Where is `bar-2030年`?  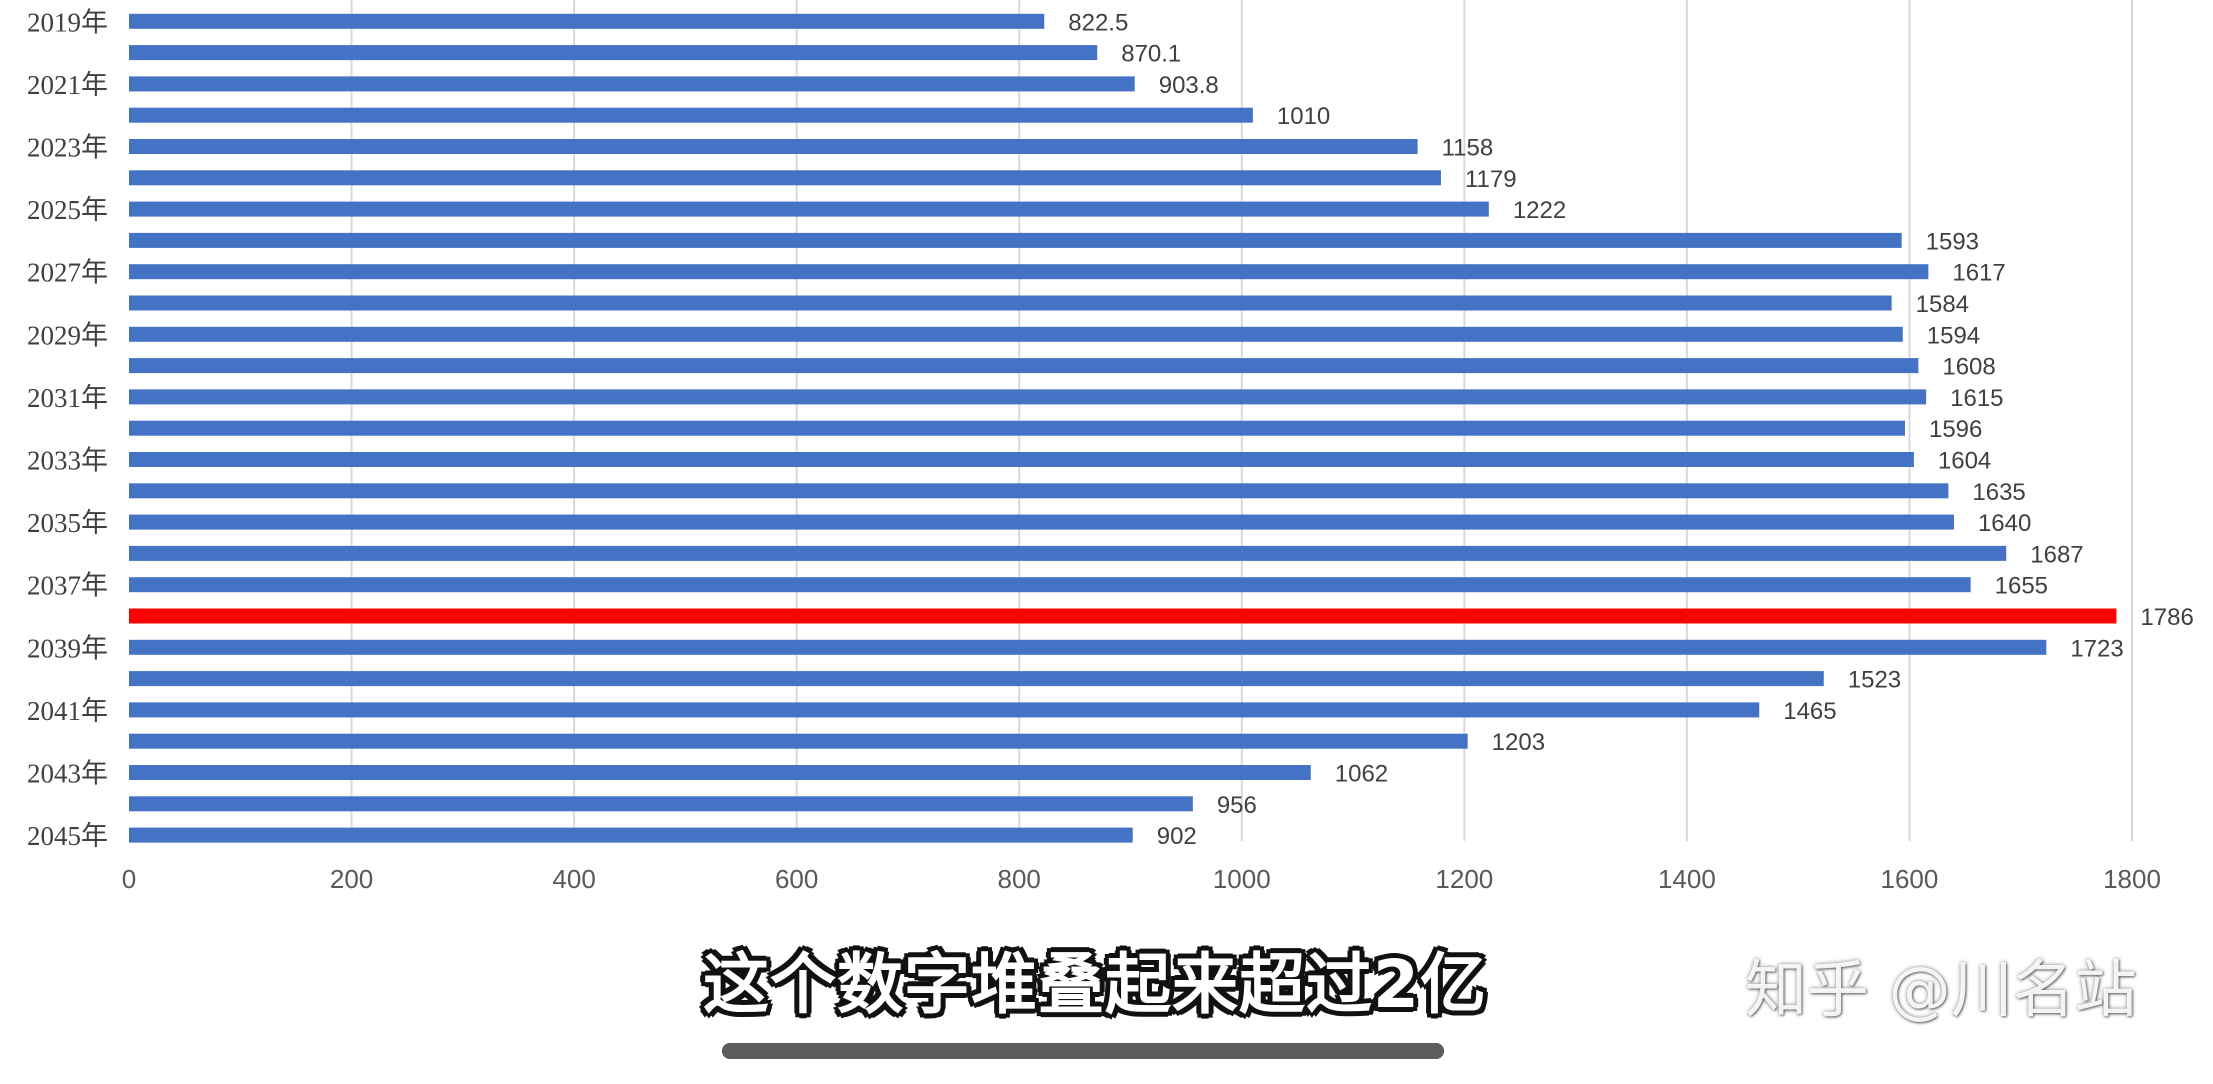 bar-2030年 is located at coordinates (1024, 366).